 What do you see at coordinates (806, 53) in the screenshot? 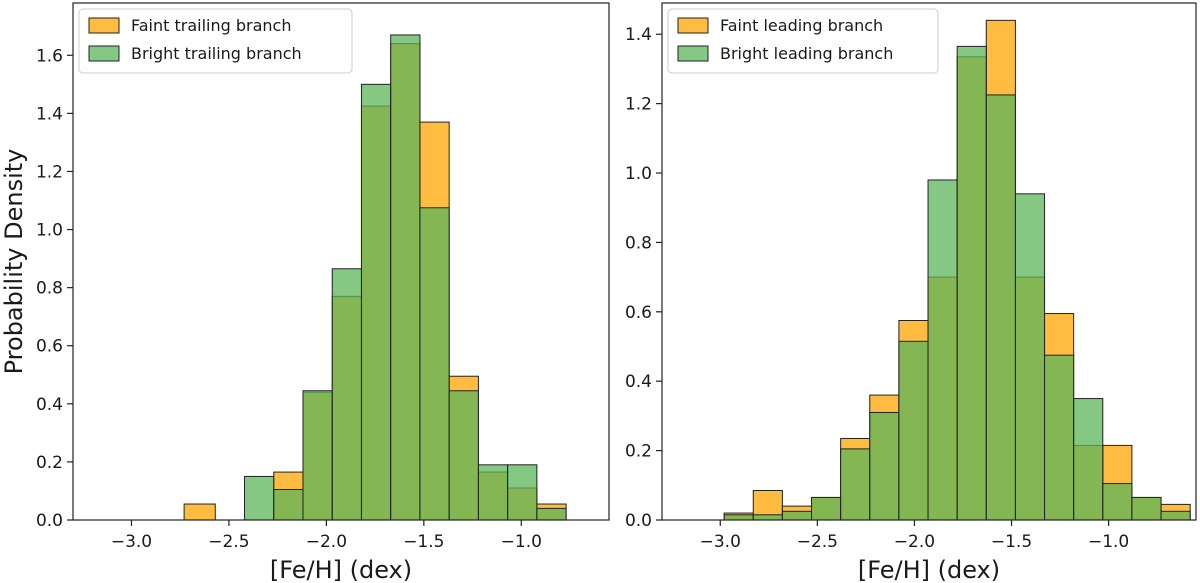
I see `legend-label: Bright leading branch` at bounding box center [806, 53].